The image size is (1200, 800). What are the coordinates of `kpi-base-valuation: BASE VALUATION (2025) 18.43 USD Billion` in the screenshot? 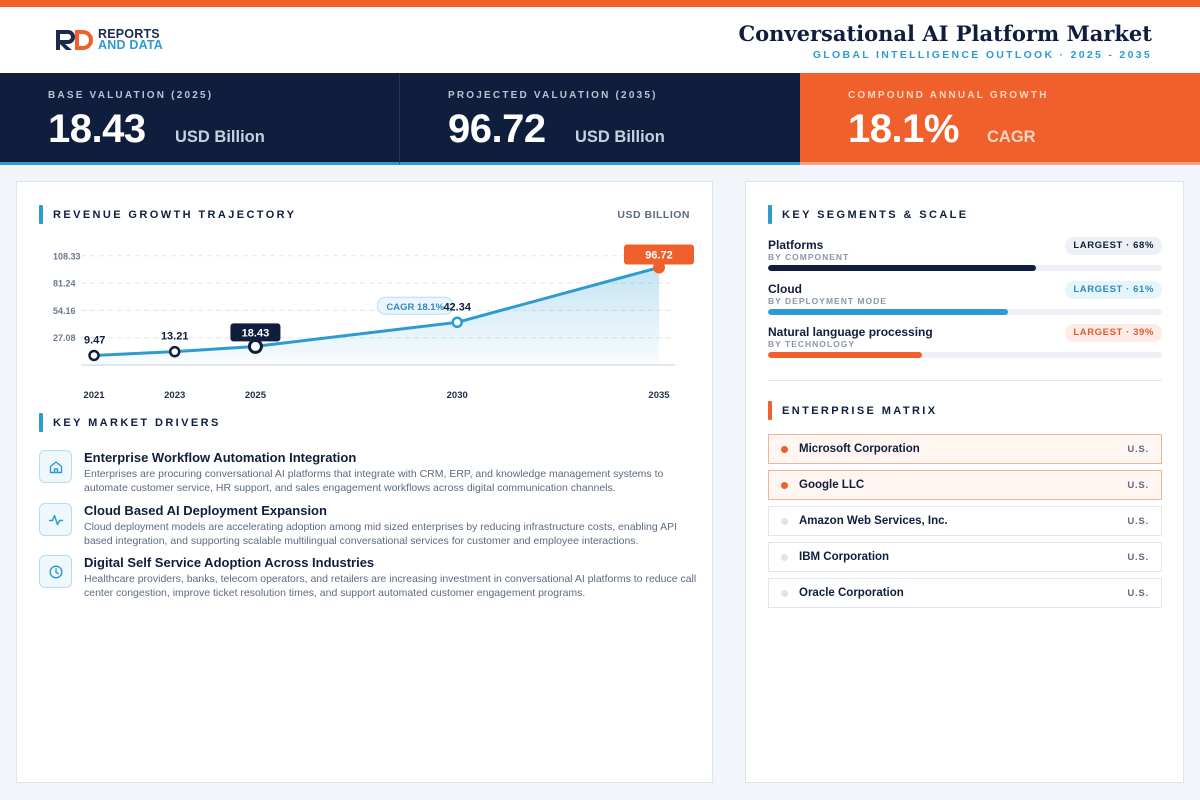 It's located at (200, 119).